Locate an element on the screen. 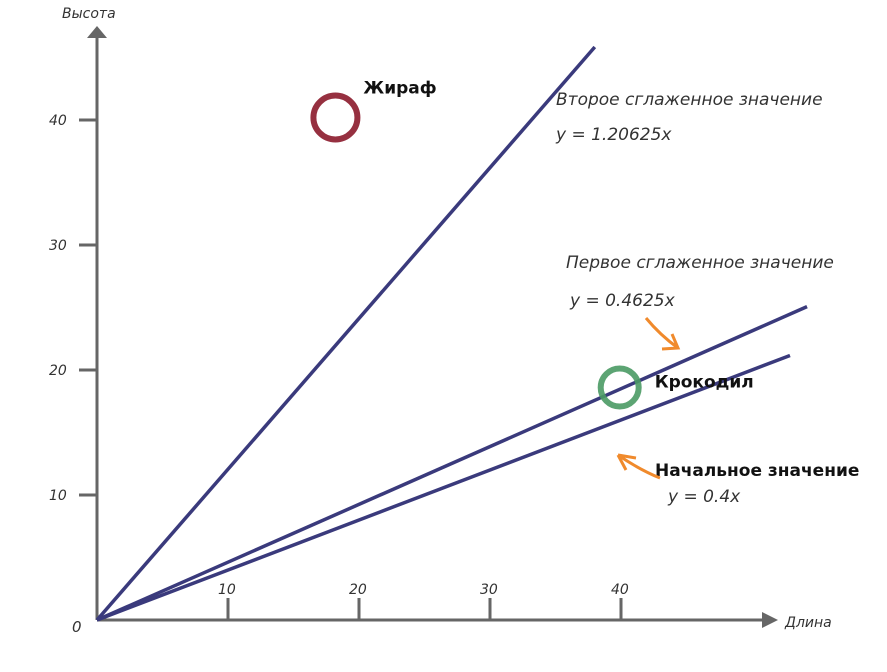  series-equation-label: y = 1.20625x is located at coordinates (613, 135).